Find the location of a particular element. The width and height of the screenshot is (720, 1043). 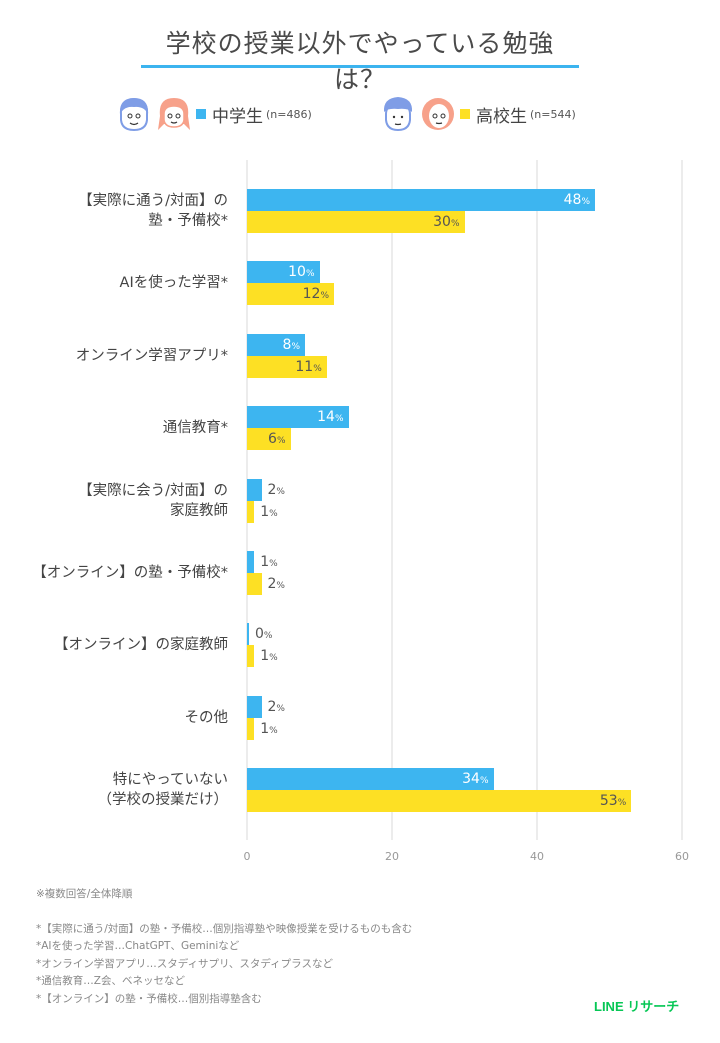

category-label: 【オンライン】の家庭教師 is located at coordinates (141, 645).